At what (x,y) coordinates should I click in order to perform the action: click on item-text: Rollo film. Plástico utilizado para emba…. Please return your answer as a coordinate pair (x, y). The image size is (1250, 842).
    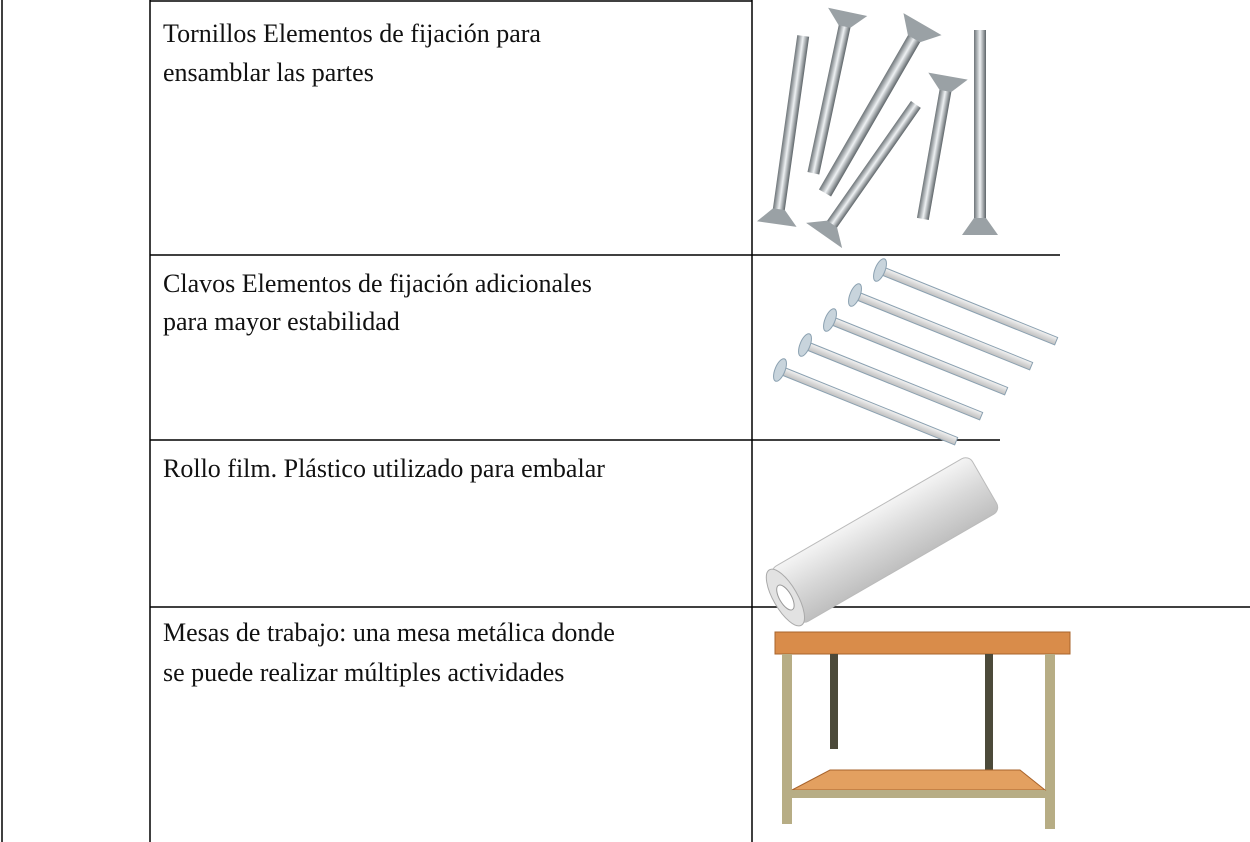
    Looking at the image, I should click on (384, 468).